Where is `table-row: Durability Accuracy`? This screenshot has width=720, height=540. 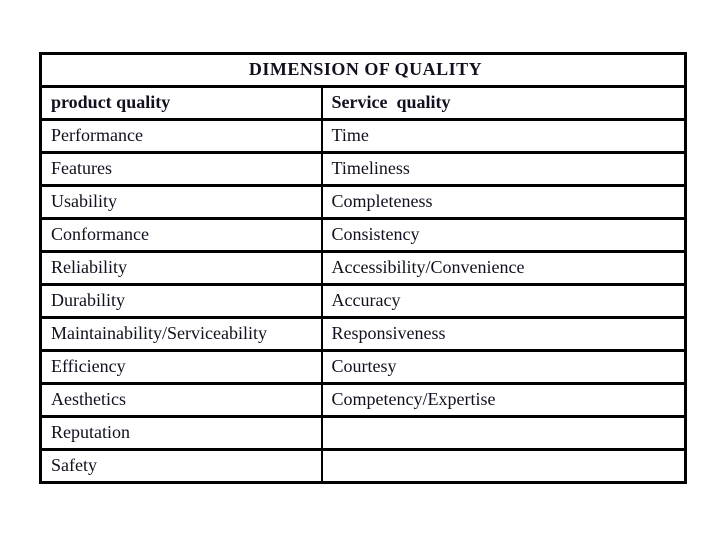
table-row: Durability Accuracy is located at coordinates (363, 301).